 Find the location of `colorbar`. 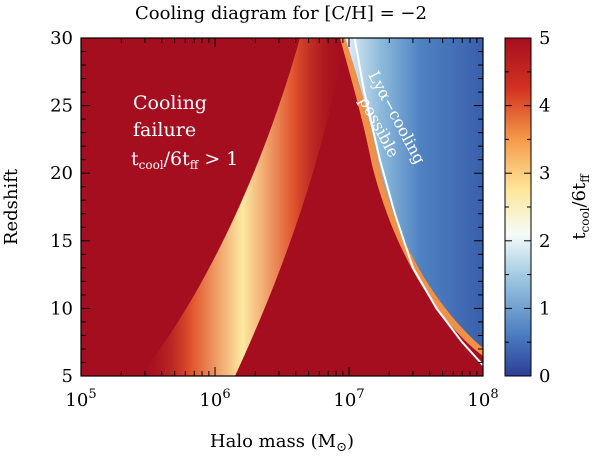

colorbar is located at coordinates (518, 207).